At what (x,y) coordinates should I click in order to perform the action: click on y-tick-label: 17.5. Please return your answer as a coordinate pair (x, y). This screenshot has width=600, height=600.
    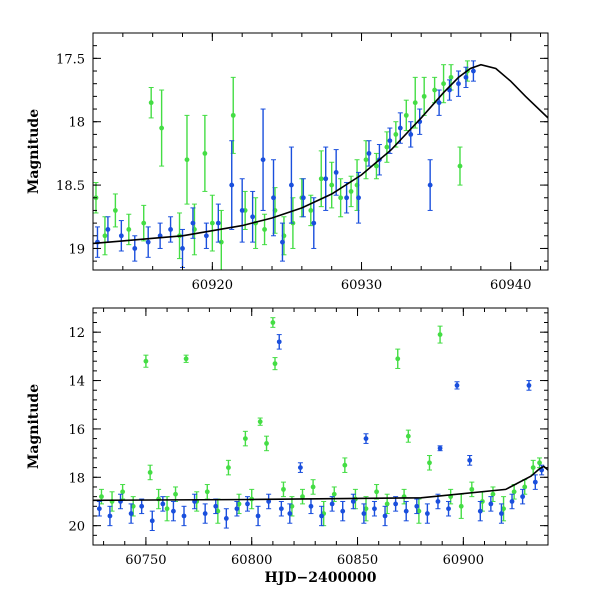
    Looking at the image, I should click on (70, 59).